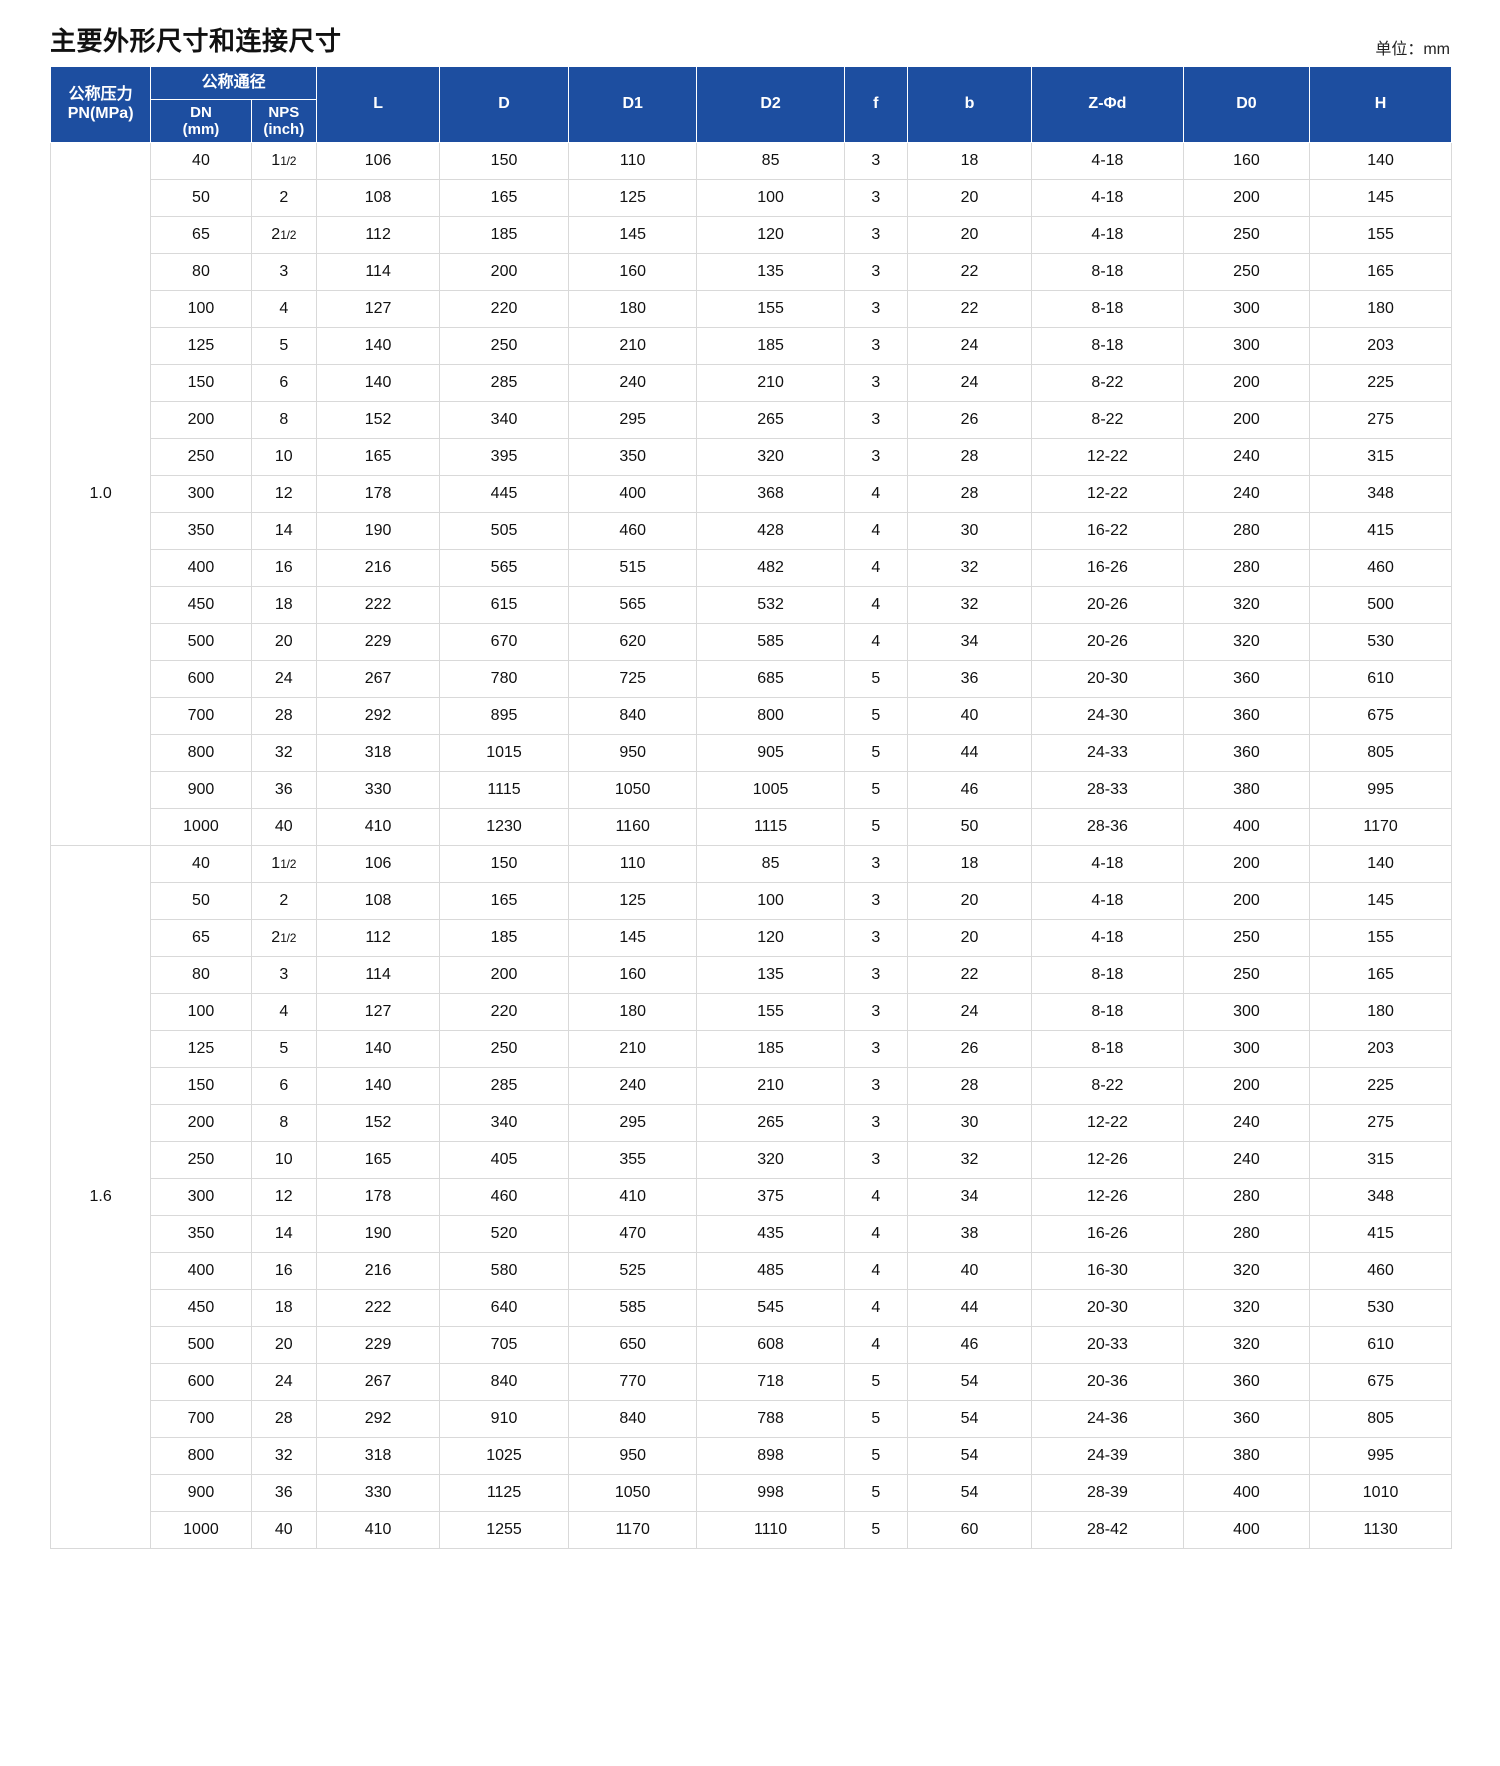  Describe the element at coordinates (969, 1493) in the screenshot. I see `cell-b: 54` at that location.